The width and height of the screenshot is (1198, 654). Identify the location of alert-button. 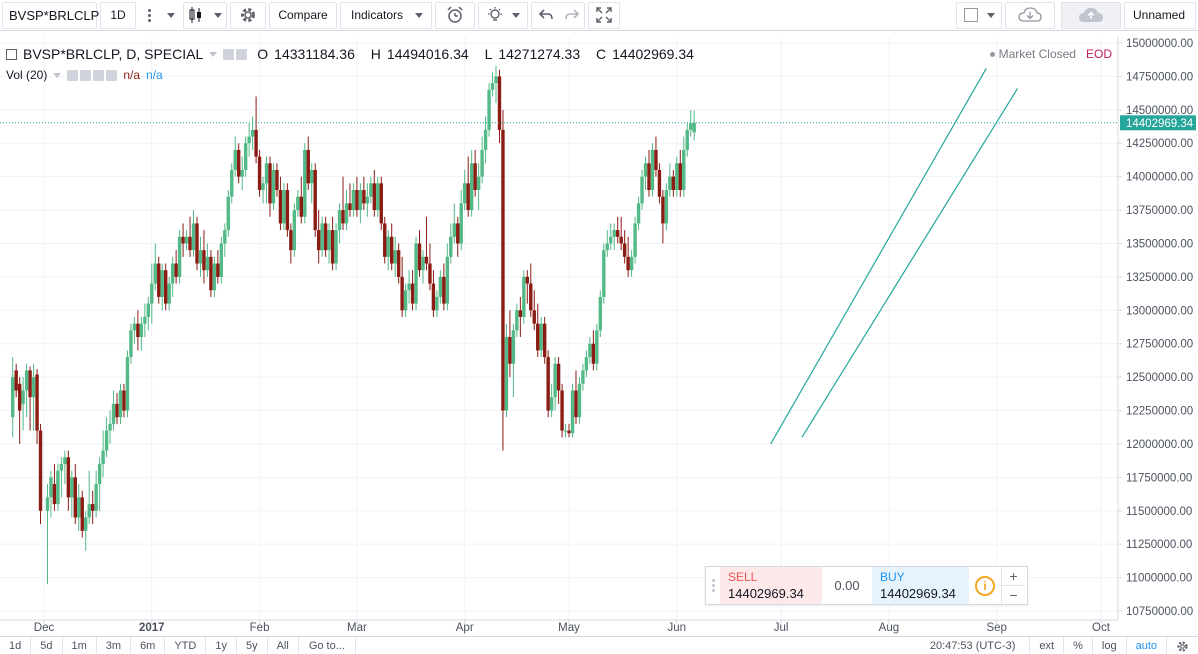
(455, 15).